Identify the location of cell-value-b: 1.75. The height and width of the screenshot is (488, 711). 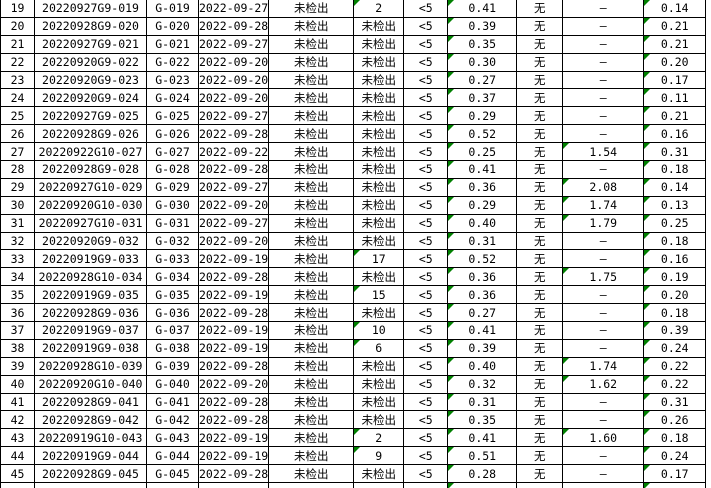
(603, 277).